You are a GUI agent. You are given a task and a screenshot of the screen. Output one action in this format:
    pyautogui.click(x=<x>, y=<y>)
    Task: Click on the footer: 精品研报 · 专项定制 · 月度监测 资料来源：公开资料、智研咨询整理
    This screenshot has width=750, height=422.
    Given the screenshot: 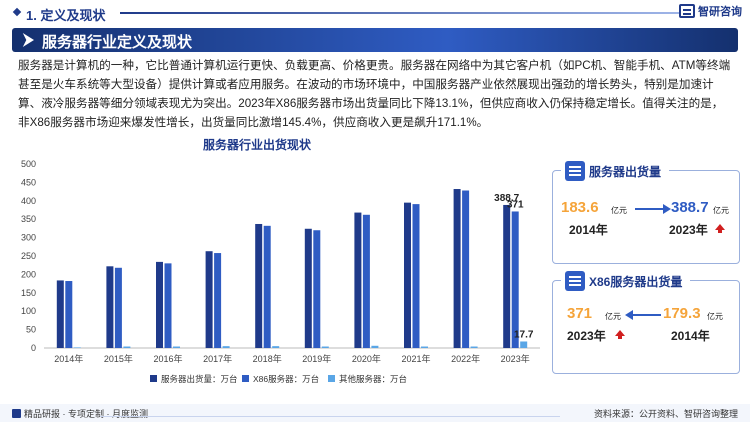 What is the action you would take?
    pyautogui.click(x=375, y=413)
    